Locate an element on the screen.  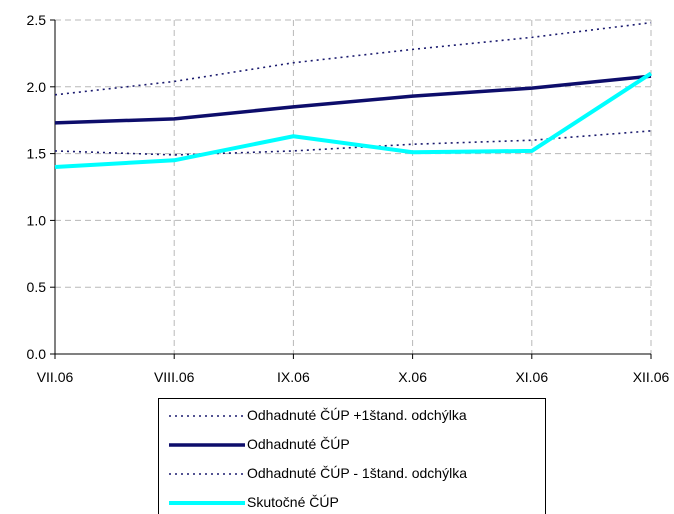
legend-item: Odhadnuté ČÚP - 1štand. odchýlka is located at coordinates (352, 474).